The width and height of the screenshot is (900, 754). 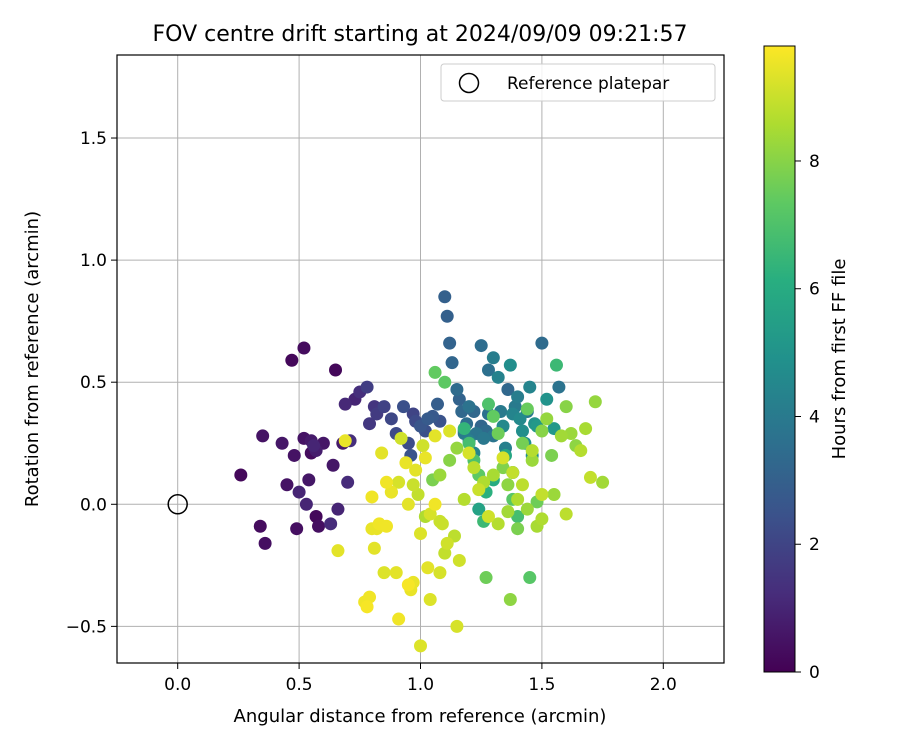 I want to click on colorbar-tick-label: 6, so click(x=814, y=290).